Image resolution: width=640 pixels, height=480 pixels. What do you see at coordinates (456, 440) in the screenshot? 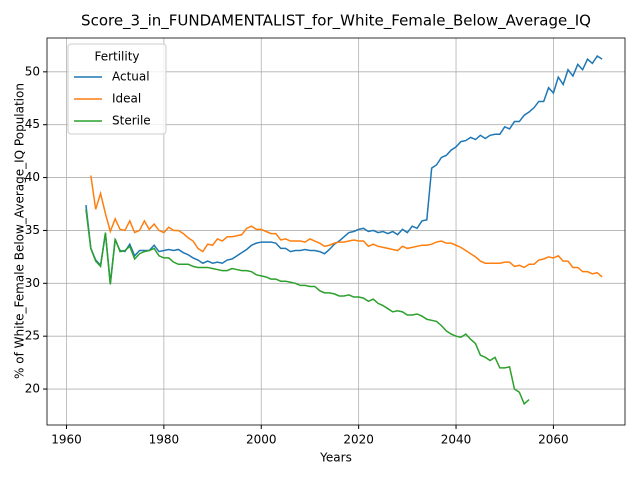
I see `x-tick-label: 2040` at bounding box center [456, 440].